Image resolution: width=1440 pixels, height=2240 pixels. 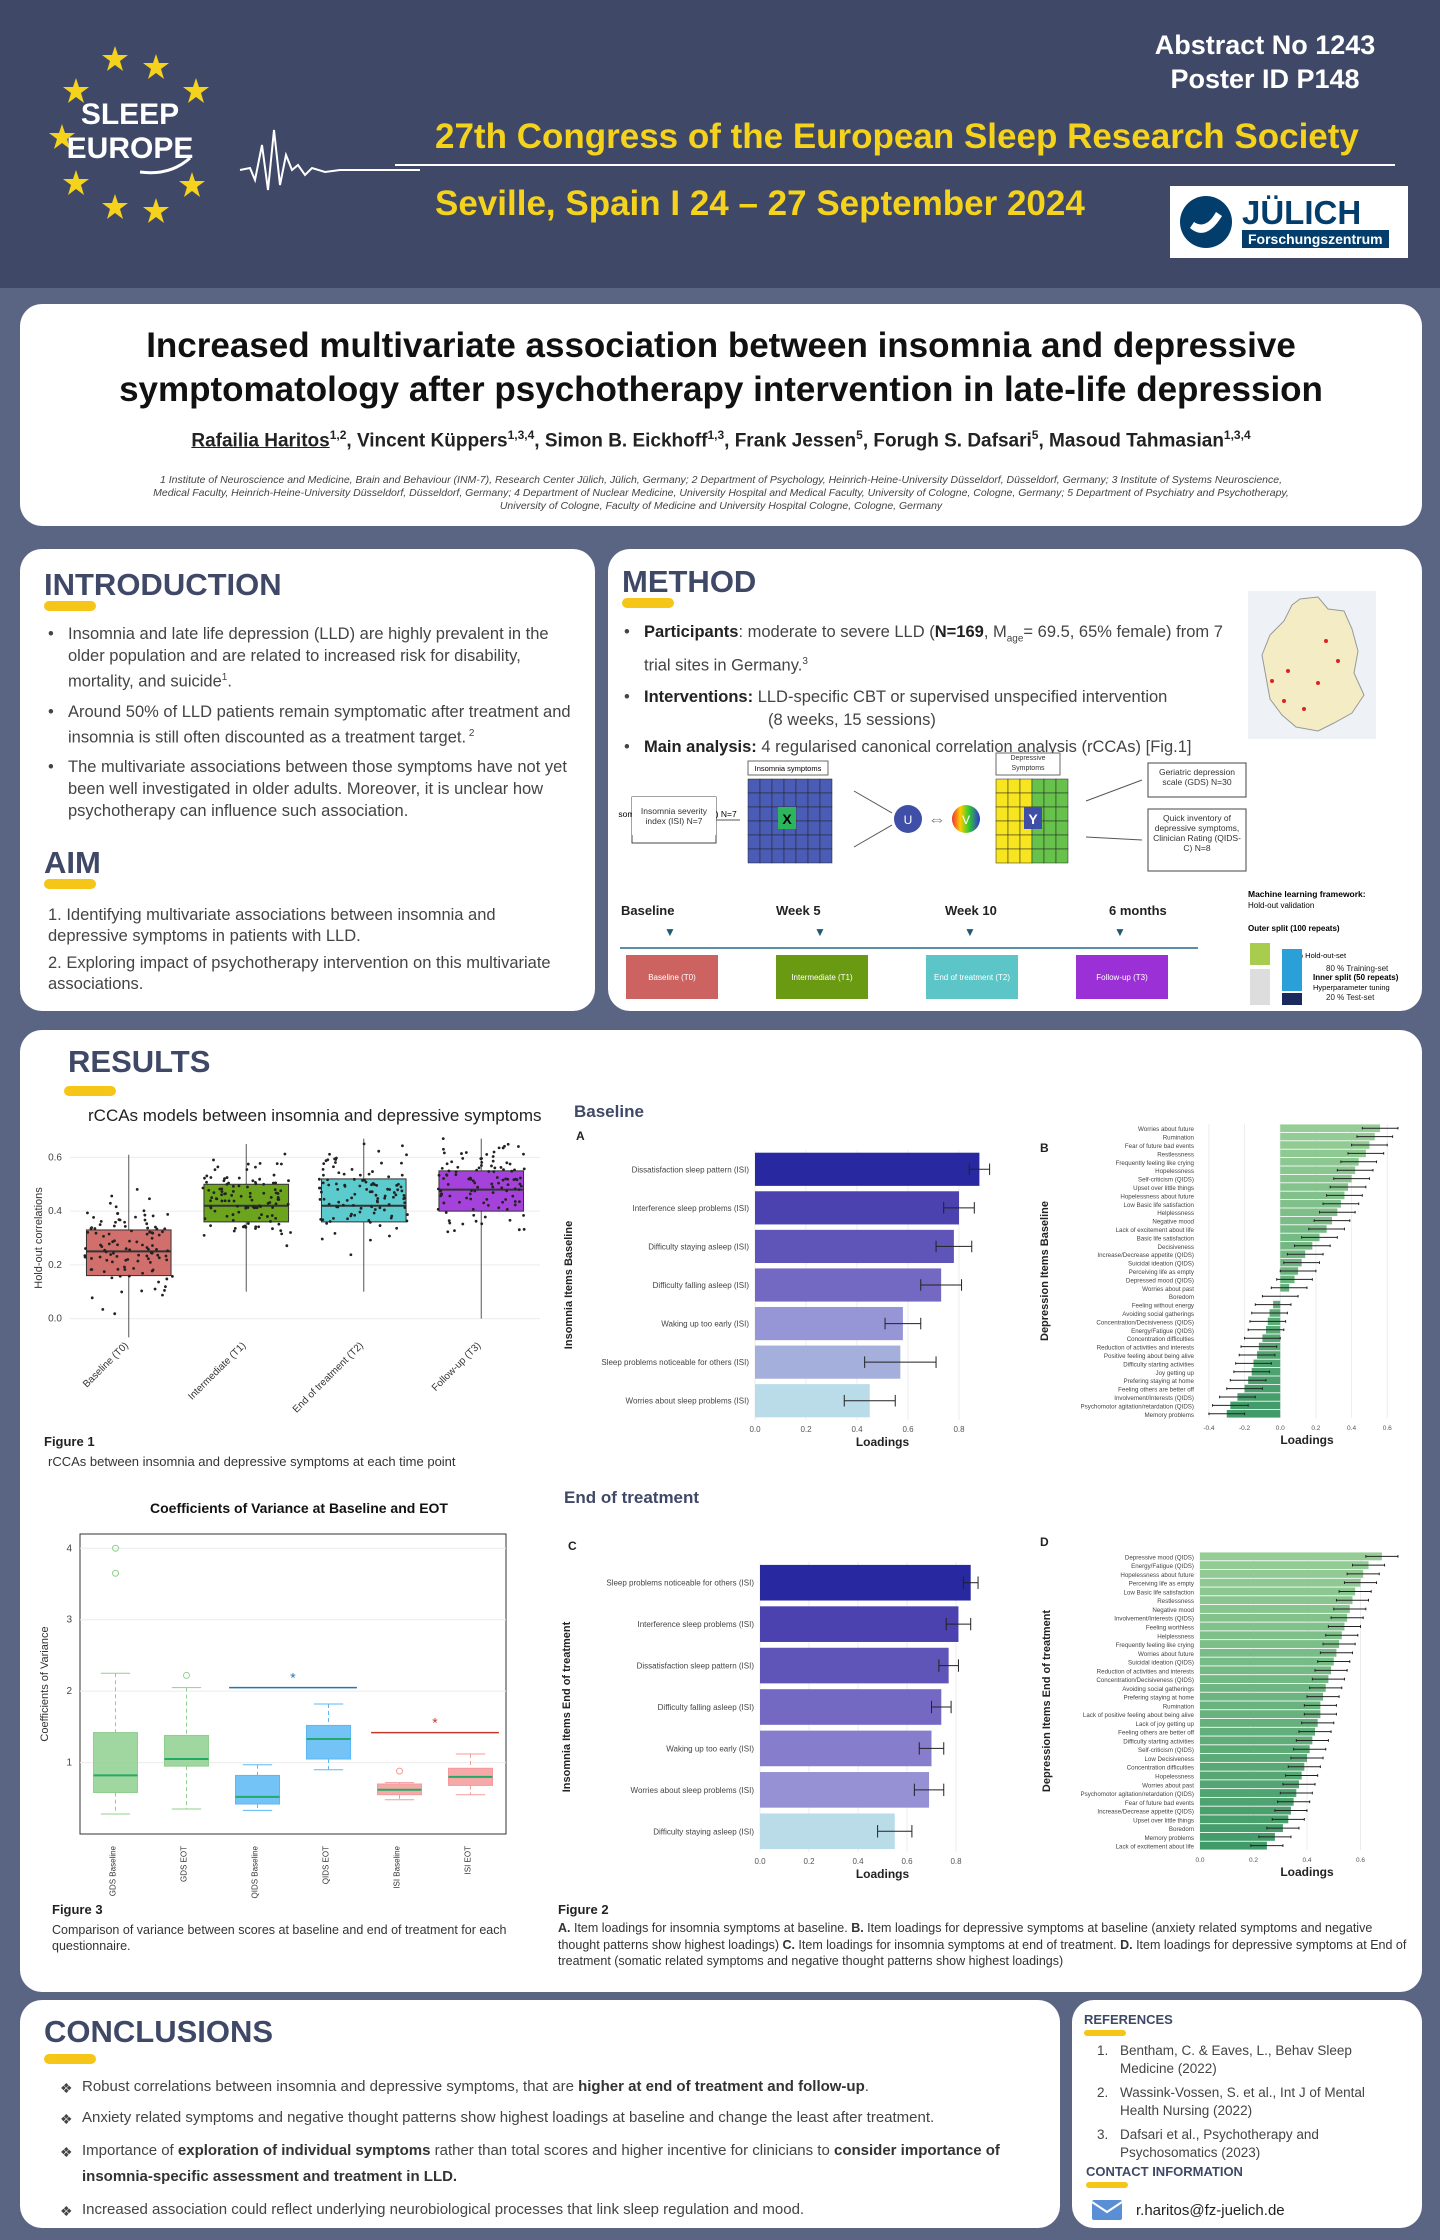 I want to click on y-category-label: Reduction of activities and interests, so click(x=1145, y=1671).